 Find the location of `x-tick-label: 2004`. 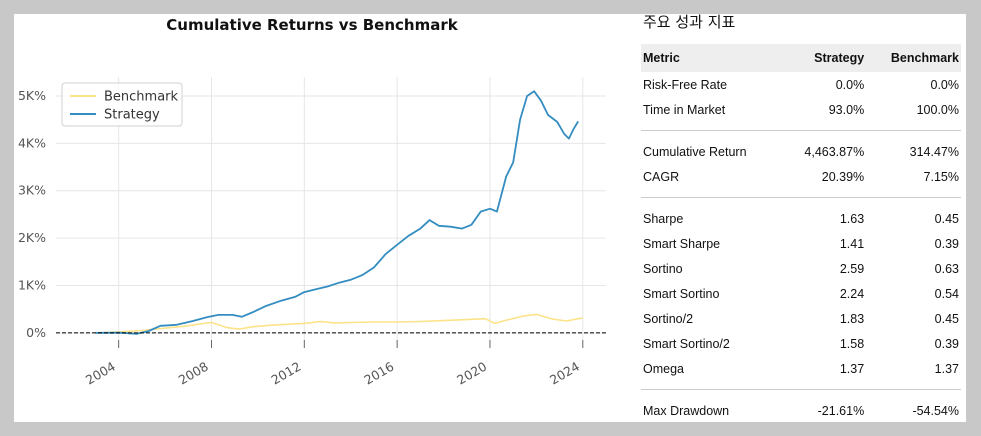

x-tick-label: 2004 is located at coordinates (100, 373).